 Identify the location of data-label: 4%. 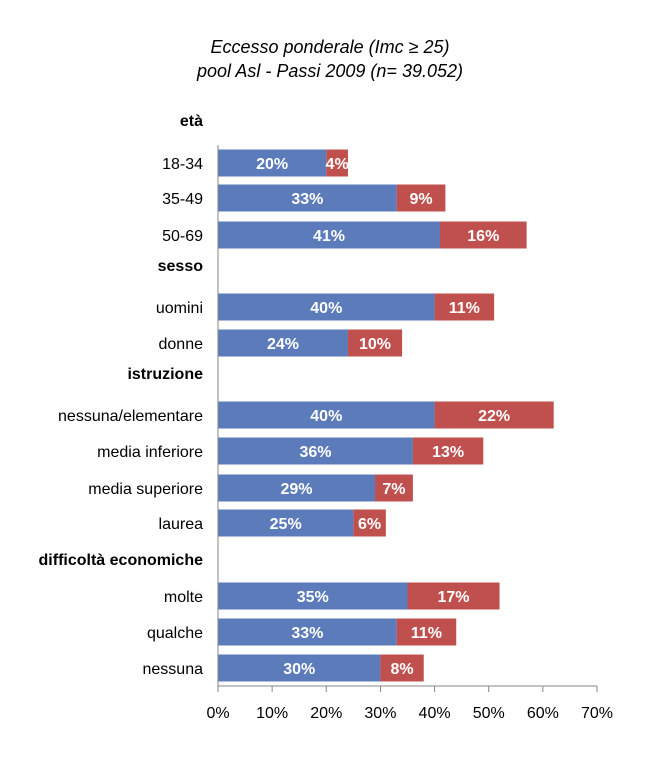
(337, 164).